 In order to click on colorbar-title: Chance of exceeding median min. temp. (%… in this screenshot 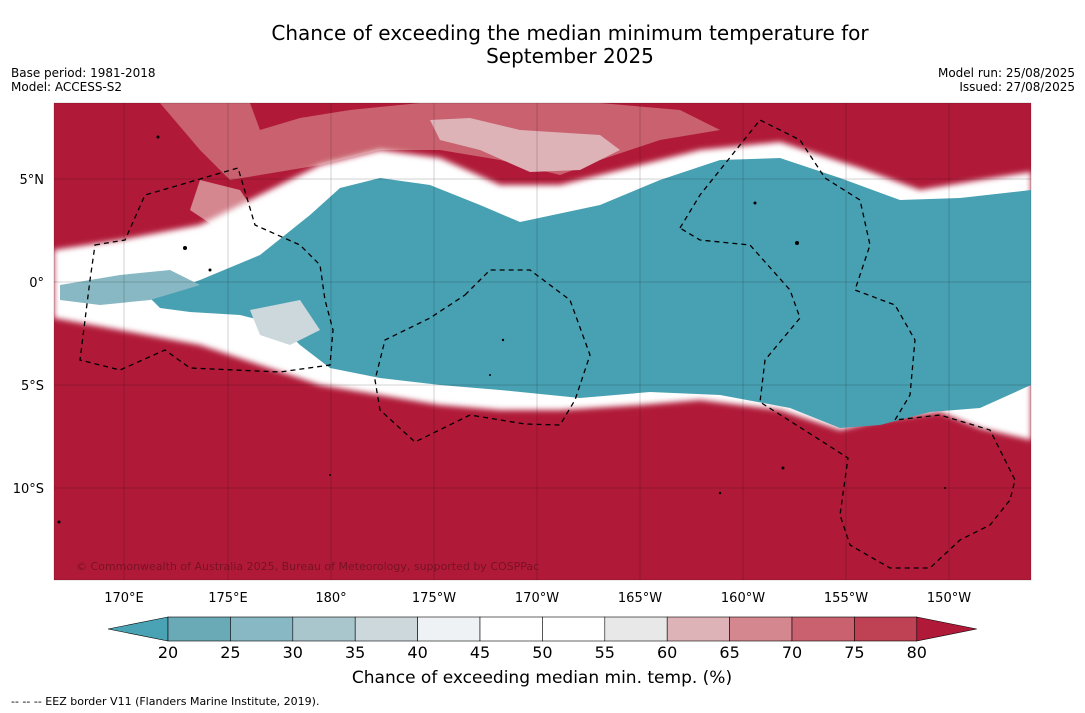, I will do `click(542, 678)`.